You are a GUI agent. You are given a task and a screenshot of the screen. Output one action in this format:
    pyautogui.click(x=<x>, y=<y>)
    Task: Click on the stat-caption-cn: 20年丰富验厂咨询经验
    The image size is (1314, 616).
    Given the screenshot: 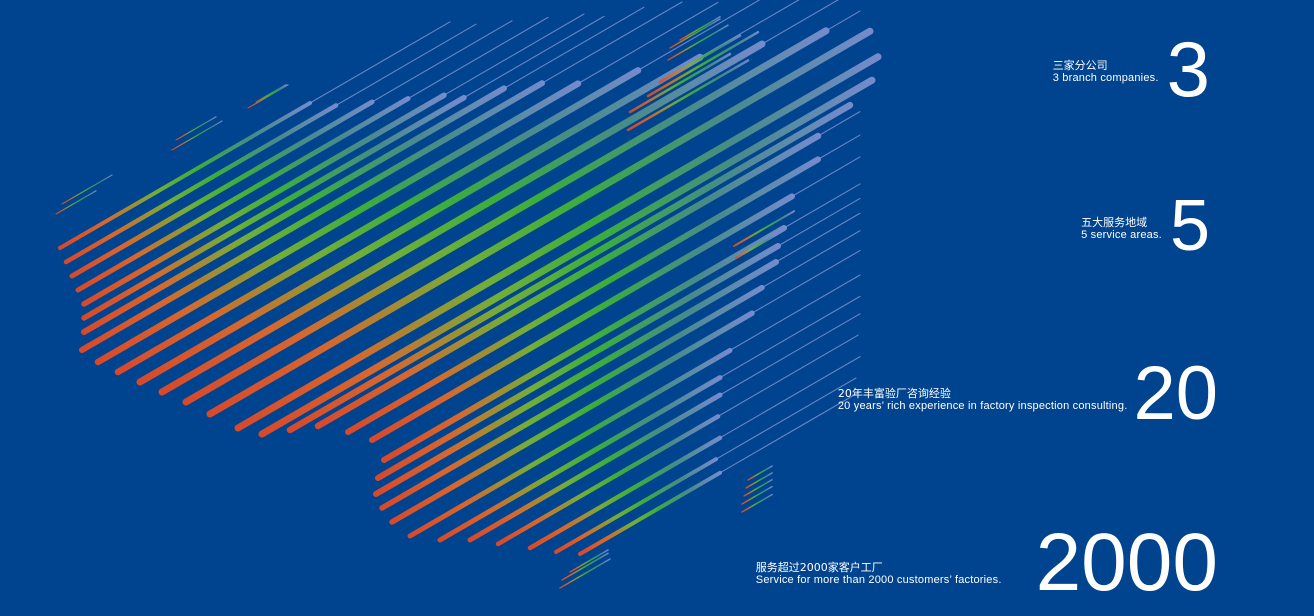 What is the action you would take?
    pyautogui.click(x=894, y=393)
    